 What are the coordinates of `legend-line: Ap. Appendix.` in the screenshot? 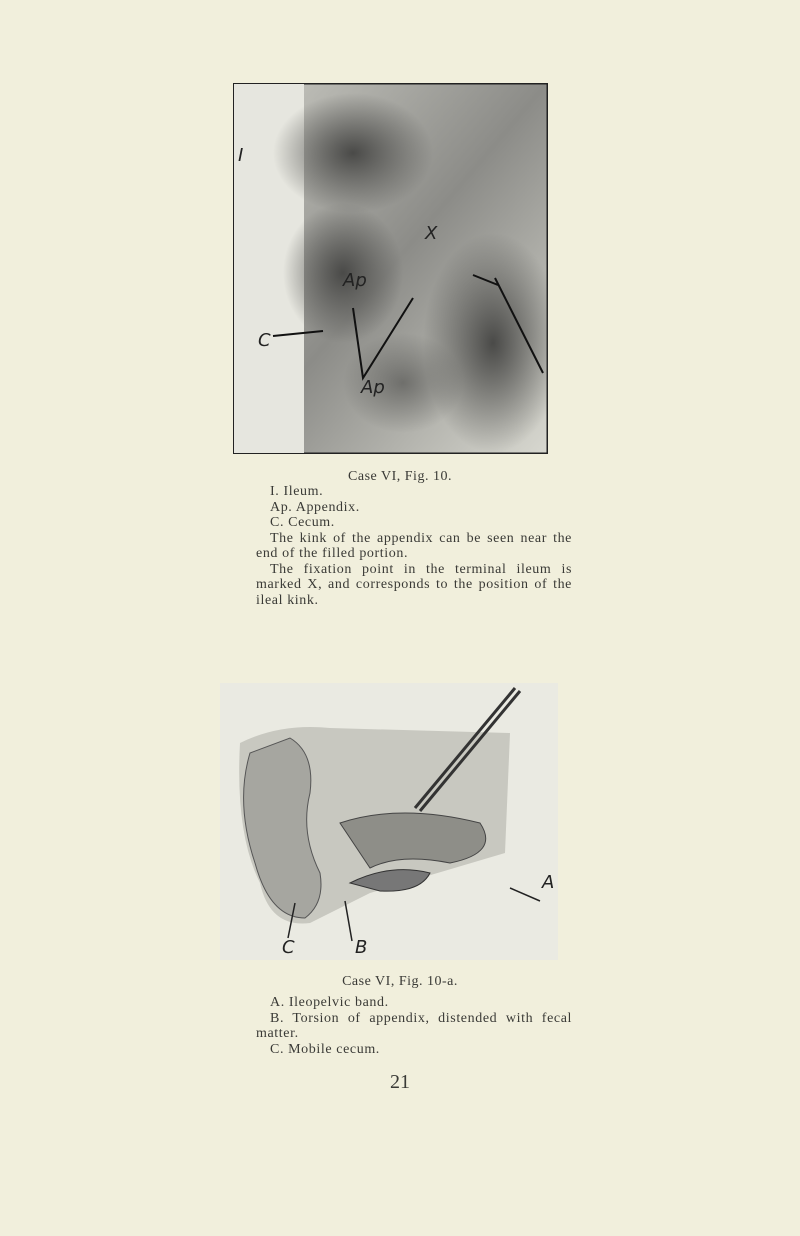 It's located at (315, 507).